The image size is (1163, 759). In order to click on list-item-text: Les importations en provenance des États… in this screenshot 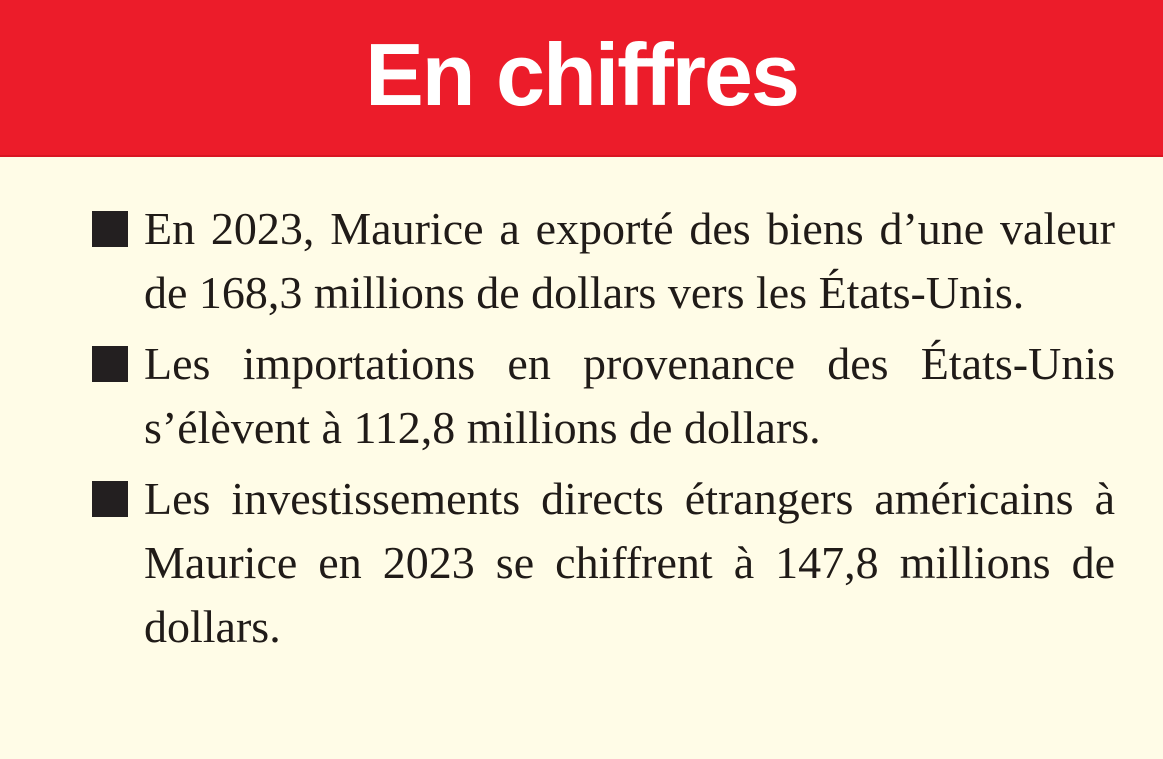, I will do `click(629, 395)`.